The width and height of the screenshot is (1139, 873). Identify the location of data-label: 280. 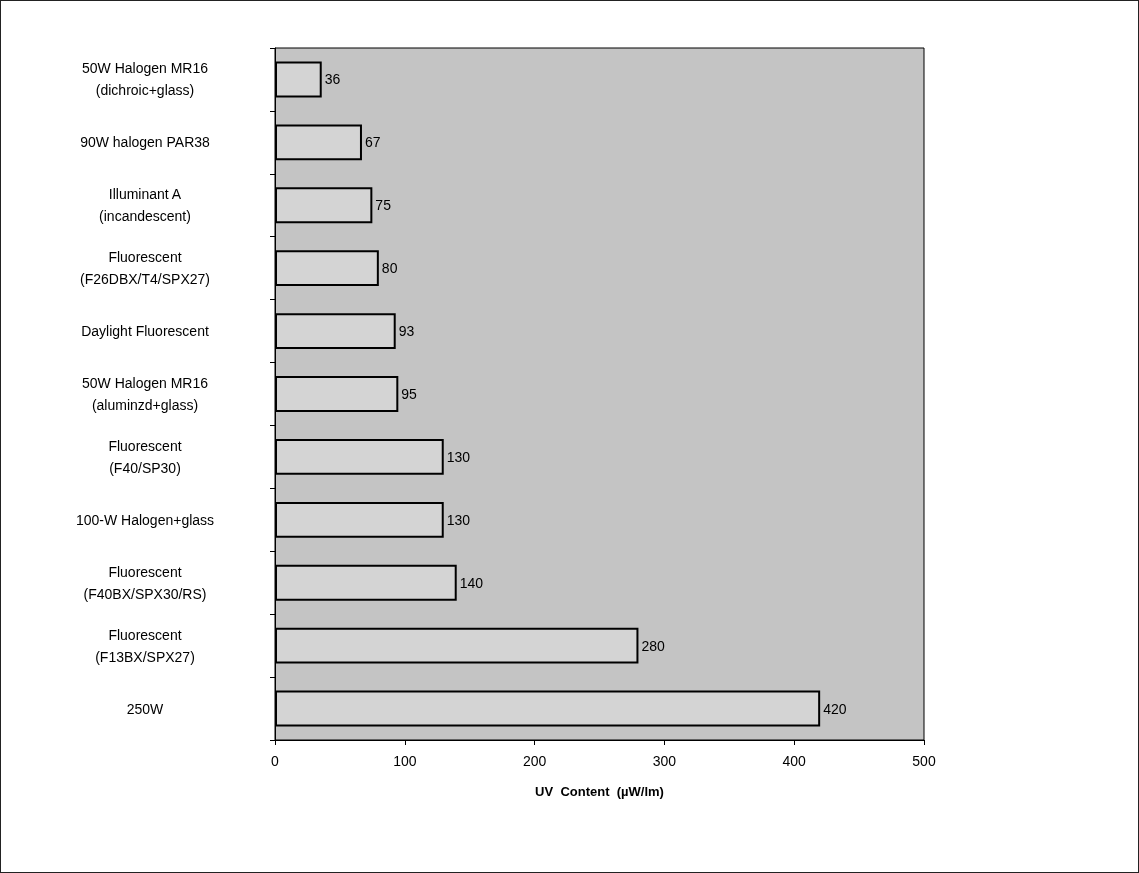
(653, 645).